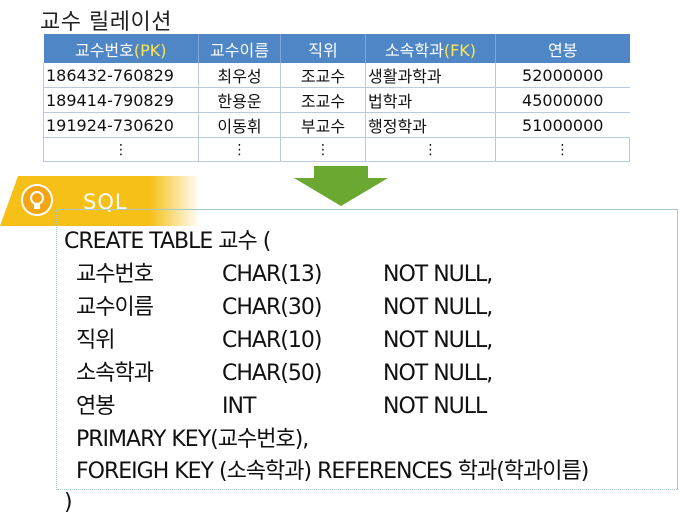 This screenshot has height=523, width=680. What do you see at coordinates (332, 471) in the screenshot?
I see `foreign-key-line: FOREIGH KEY (소속학과) REFERENCES 학과(학과이름)` at bounding box center [332, 471].